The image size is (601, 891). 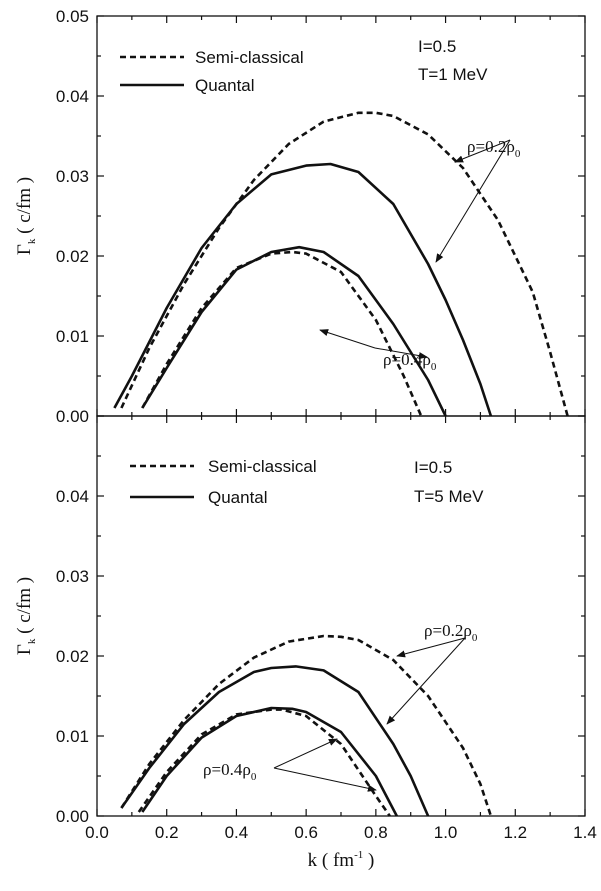 What do you see at coordinates (368, 860) in the screenshot?
I see `x-axis-title-rest: )` at bounding box center [368, 860].